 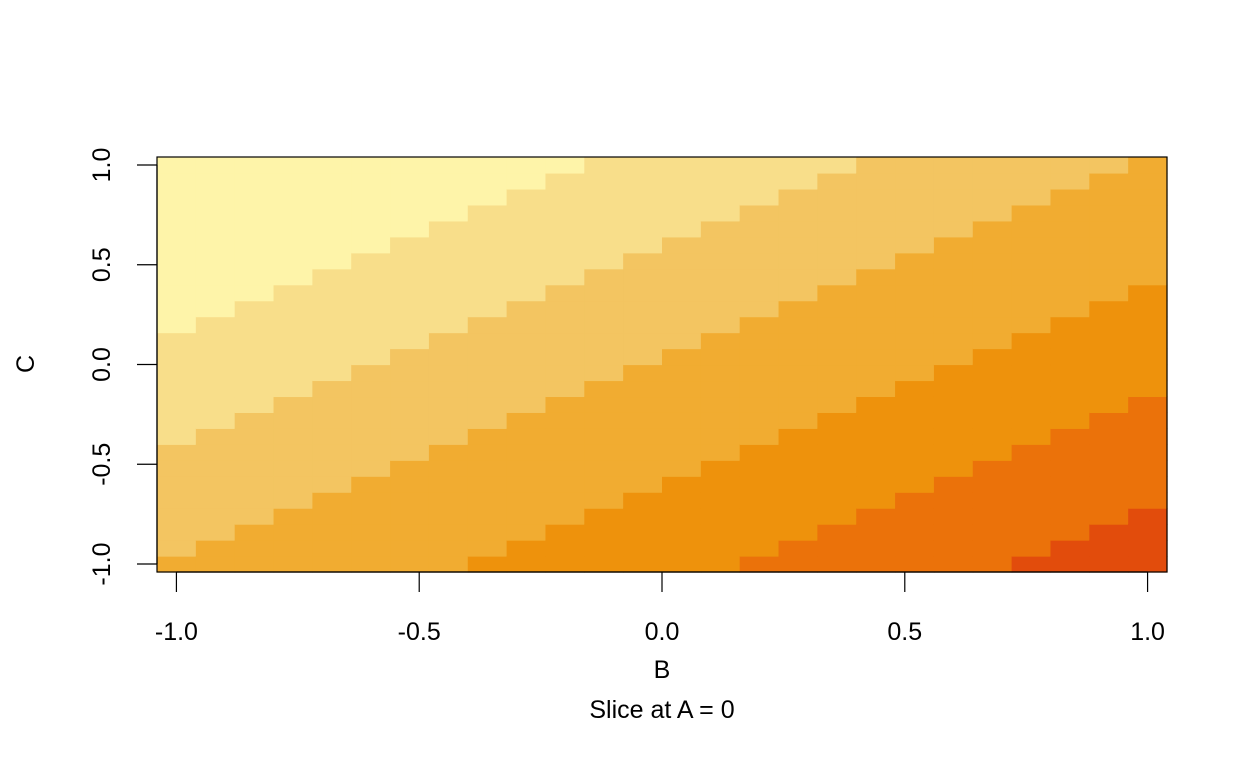 I want to click on x-tick-label: 0.0, so click(x=662, y=632).